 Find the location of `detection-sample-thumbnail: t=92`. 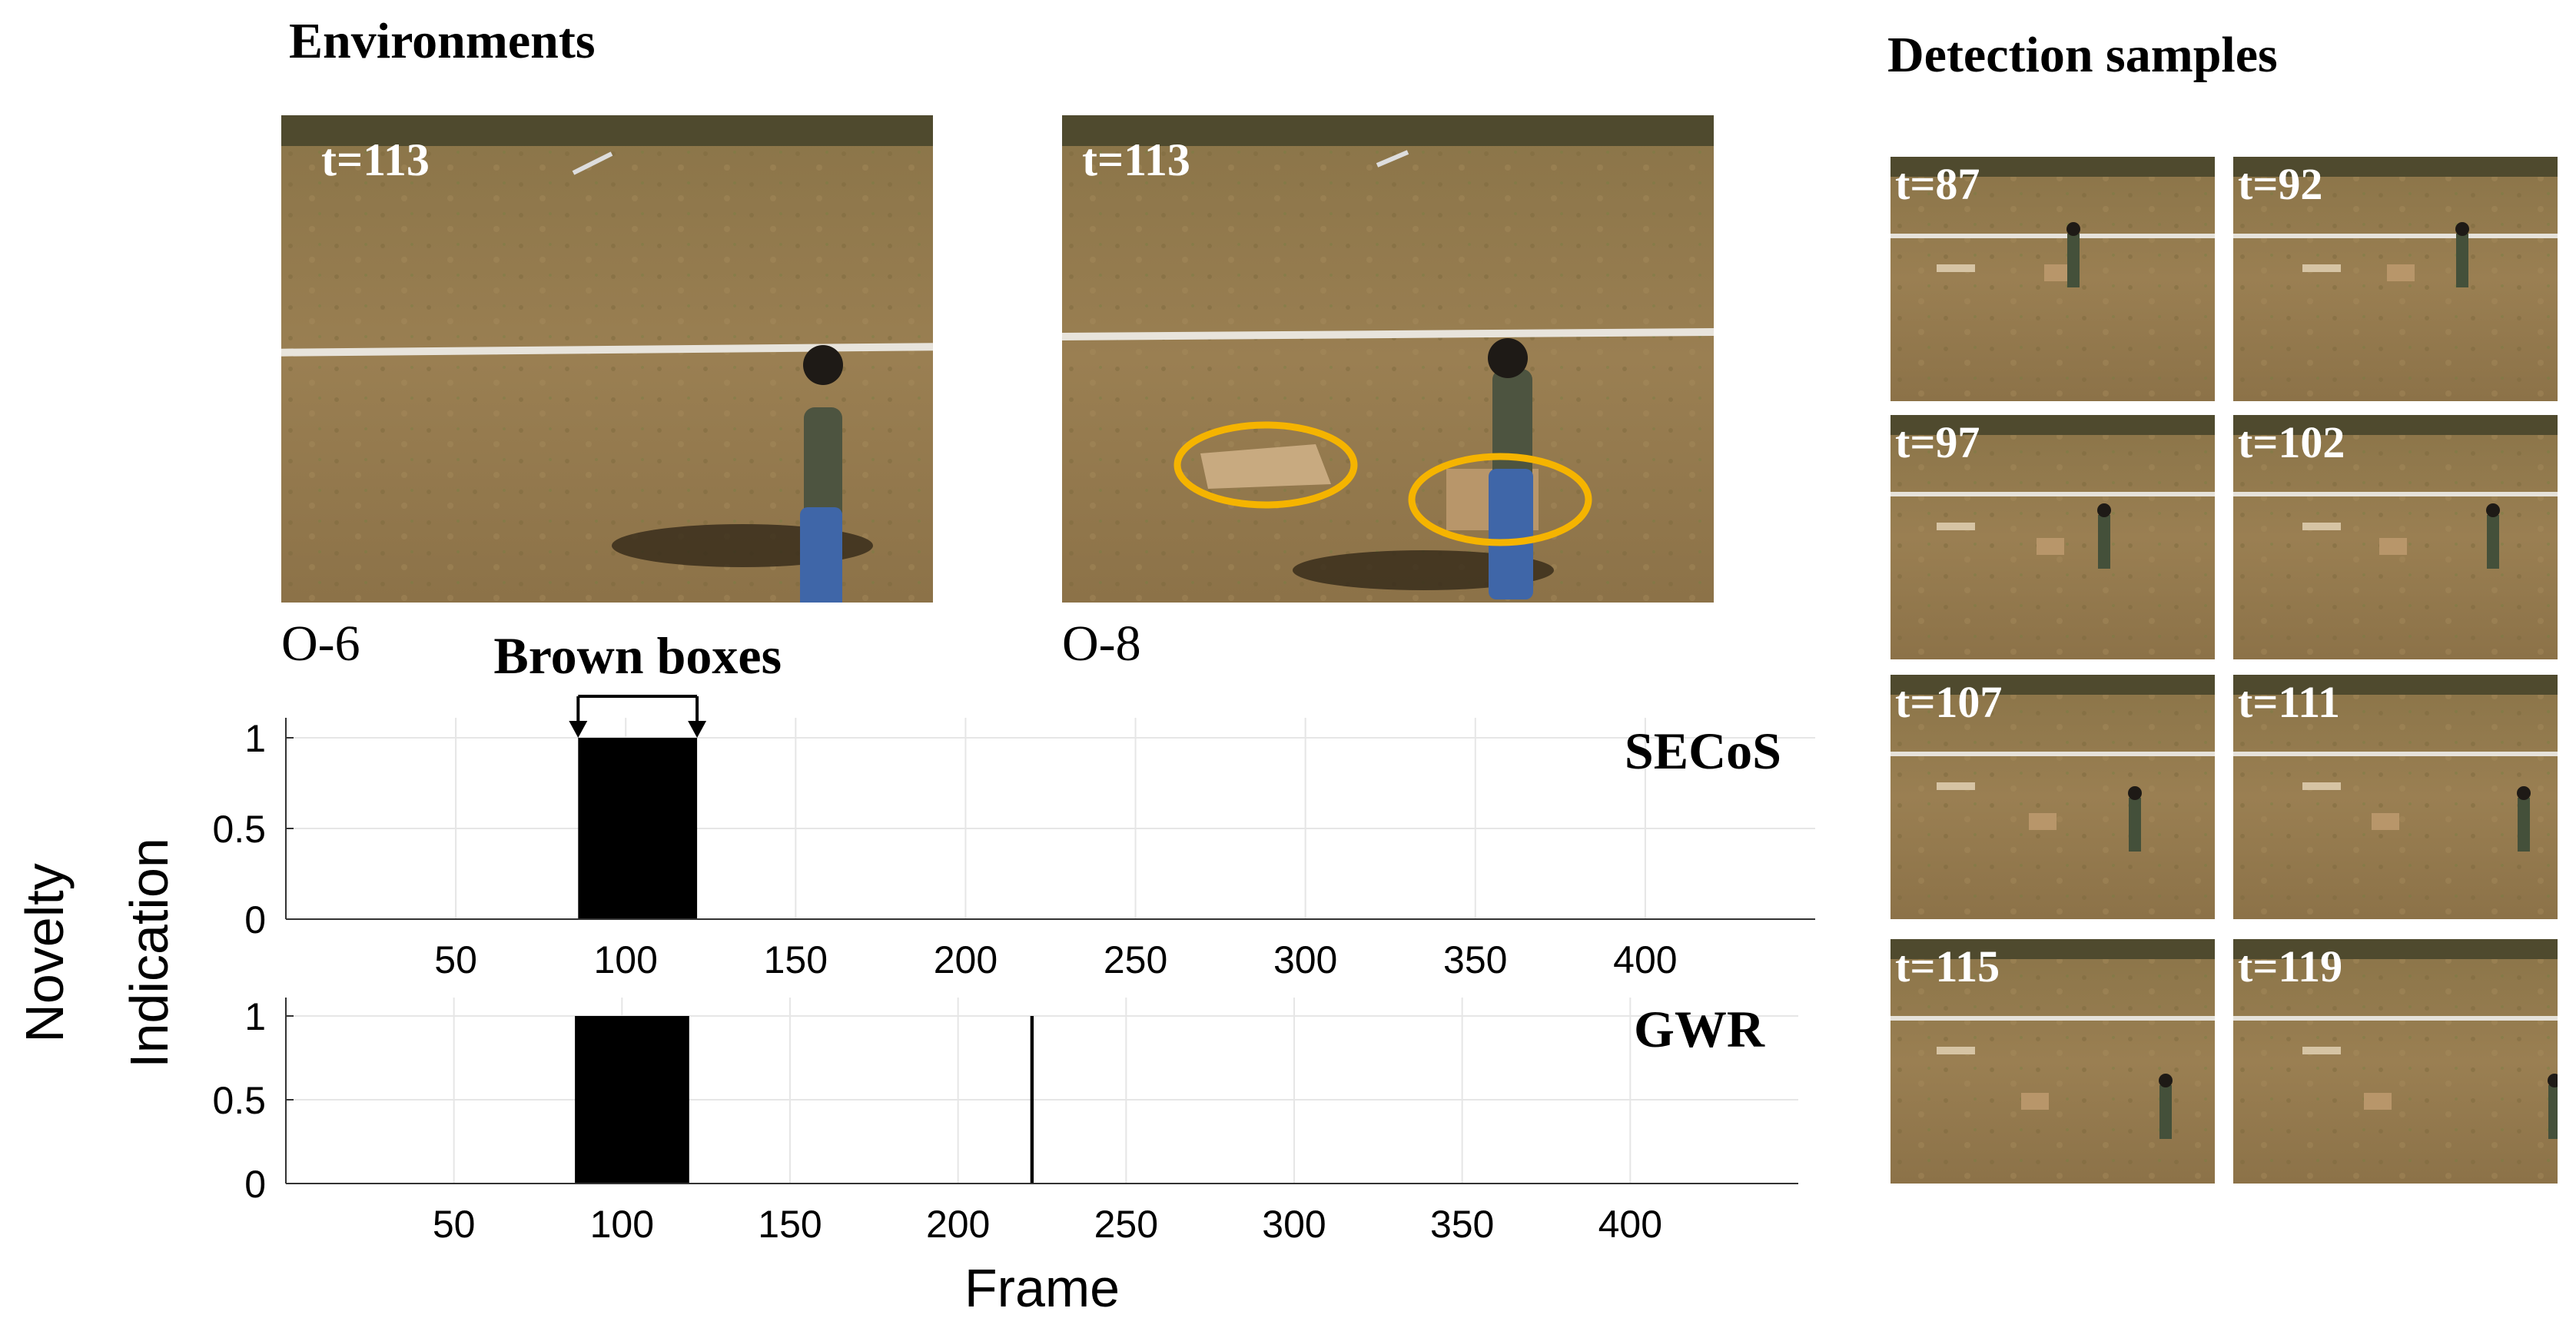

detection-sample-thumbnail: t=92 is located at coordinates (2395, 279).